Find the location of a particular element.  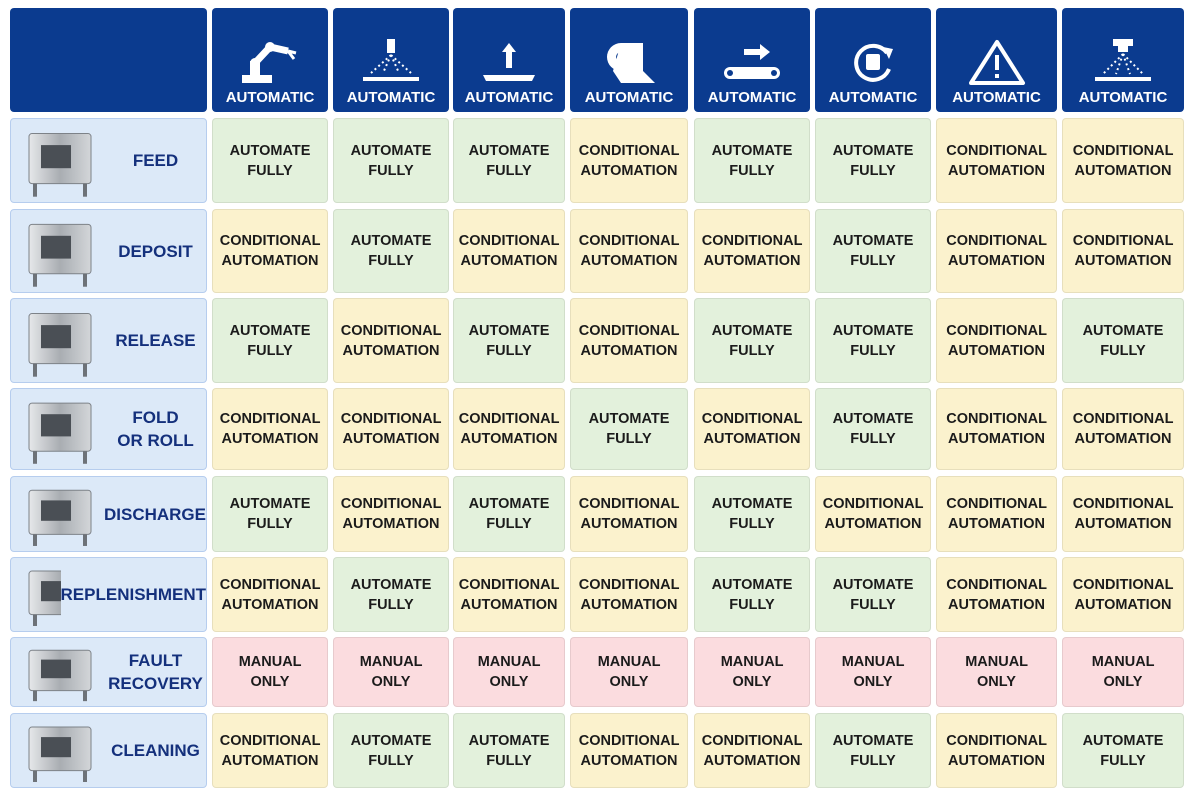

row-label-line: RELEASE is located at coordinates (155, 340).